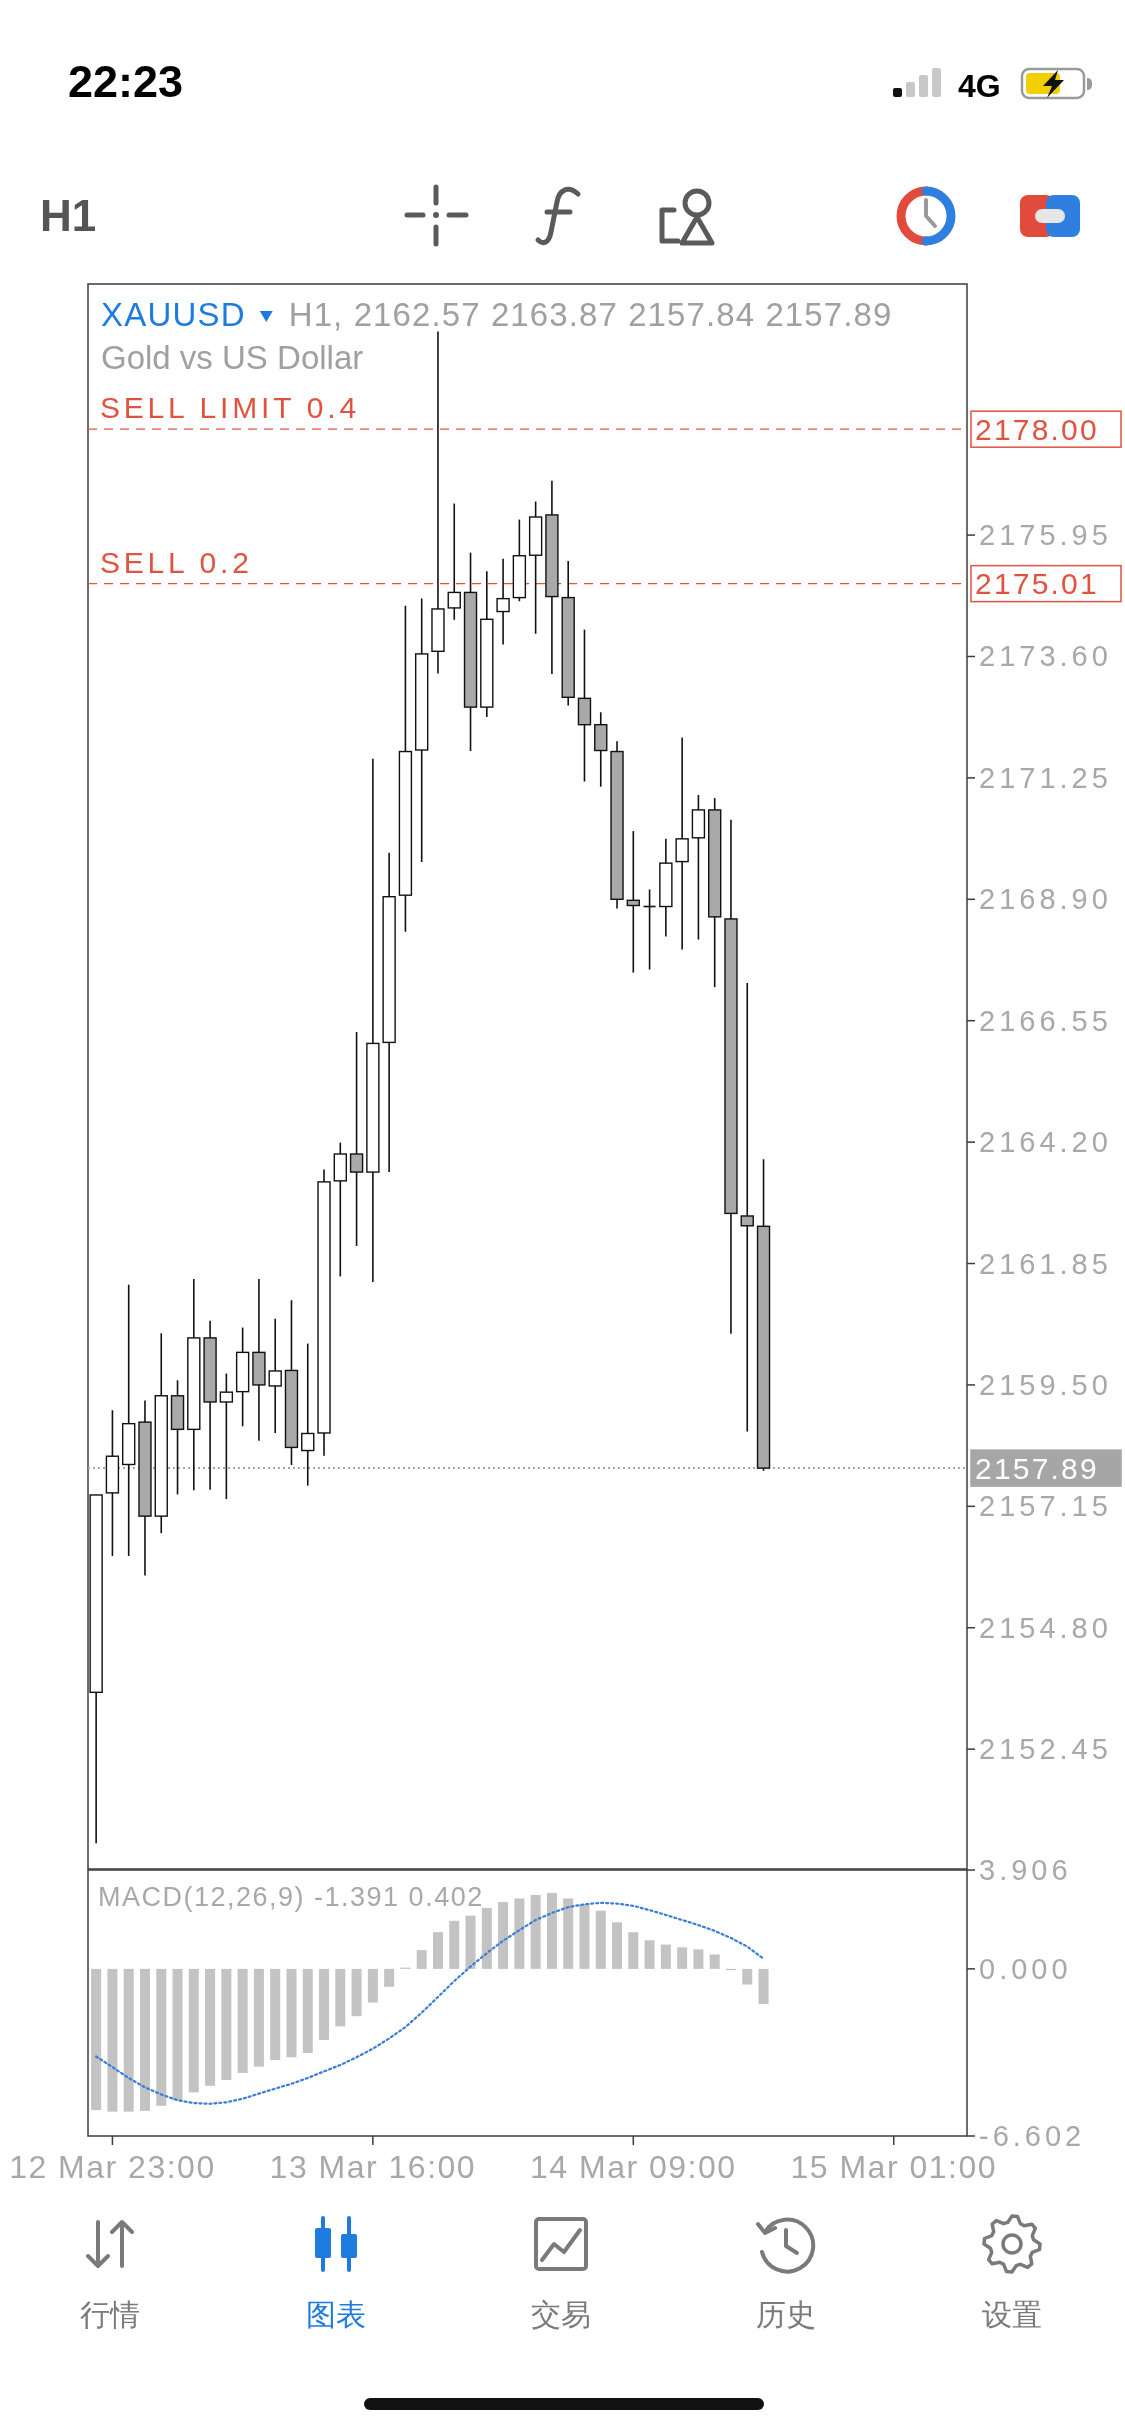  What do you see at coordinates (230, 408) in the screenshot?
I see `ref-line-label: SELL LIMIT 0.4` at bounding box center [230, 408].